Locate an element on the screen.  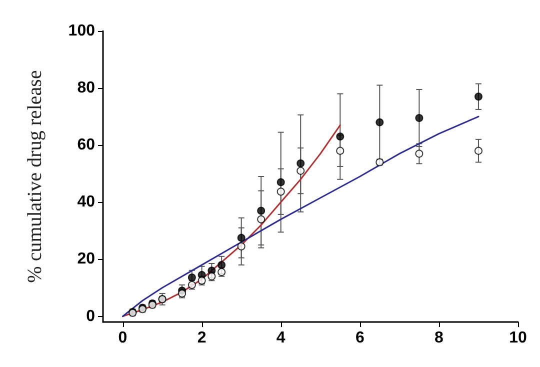
x-tick-label: 8 is located at coordinates (439, 338).